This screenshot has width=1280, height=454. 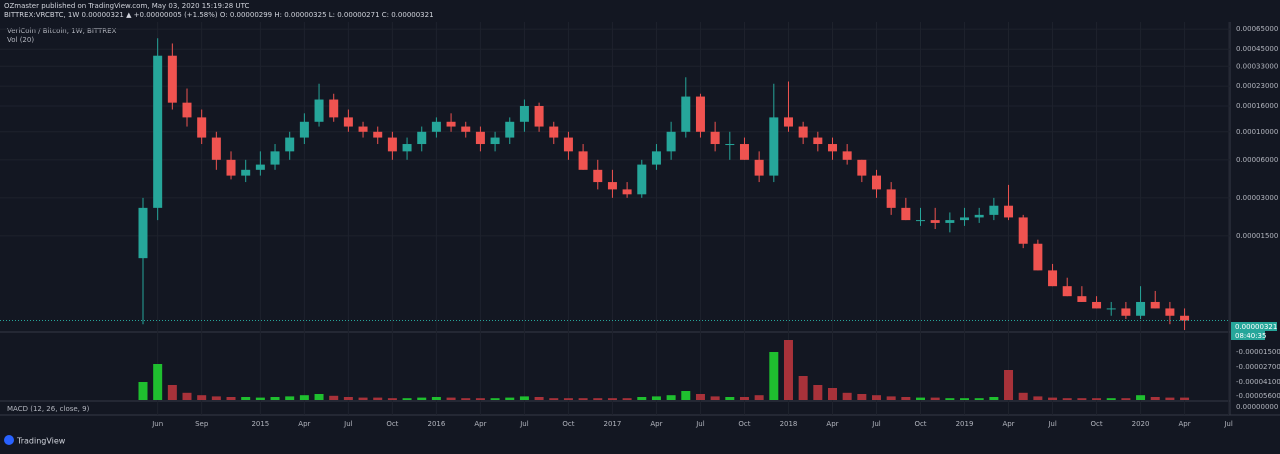 I want to click on lower-axis-label: 0.00000000, so click(x=1257, y=407).